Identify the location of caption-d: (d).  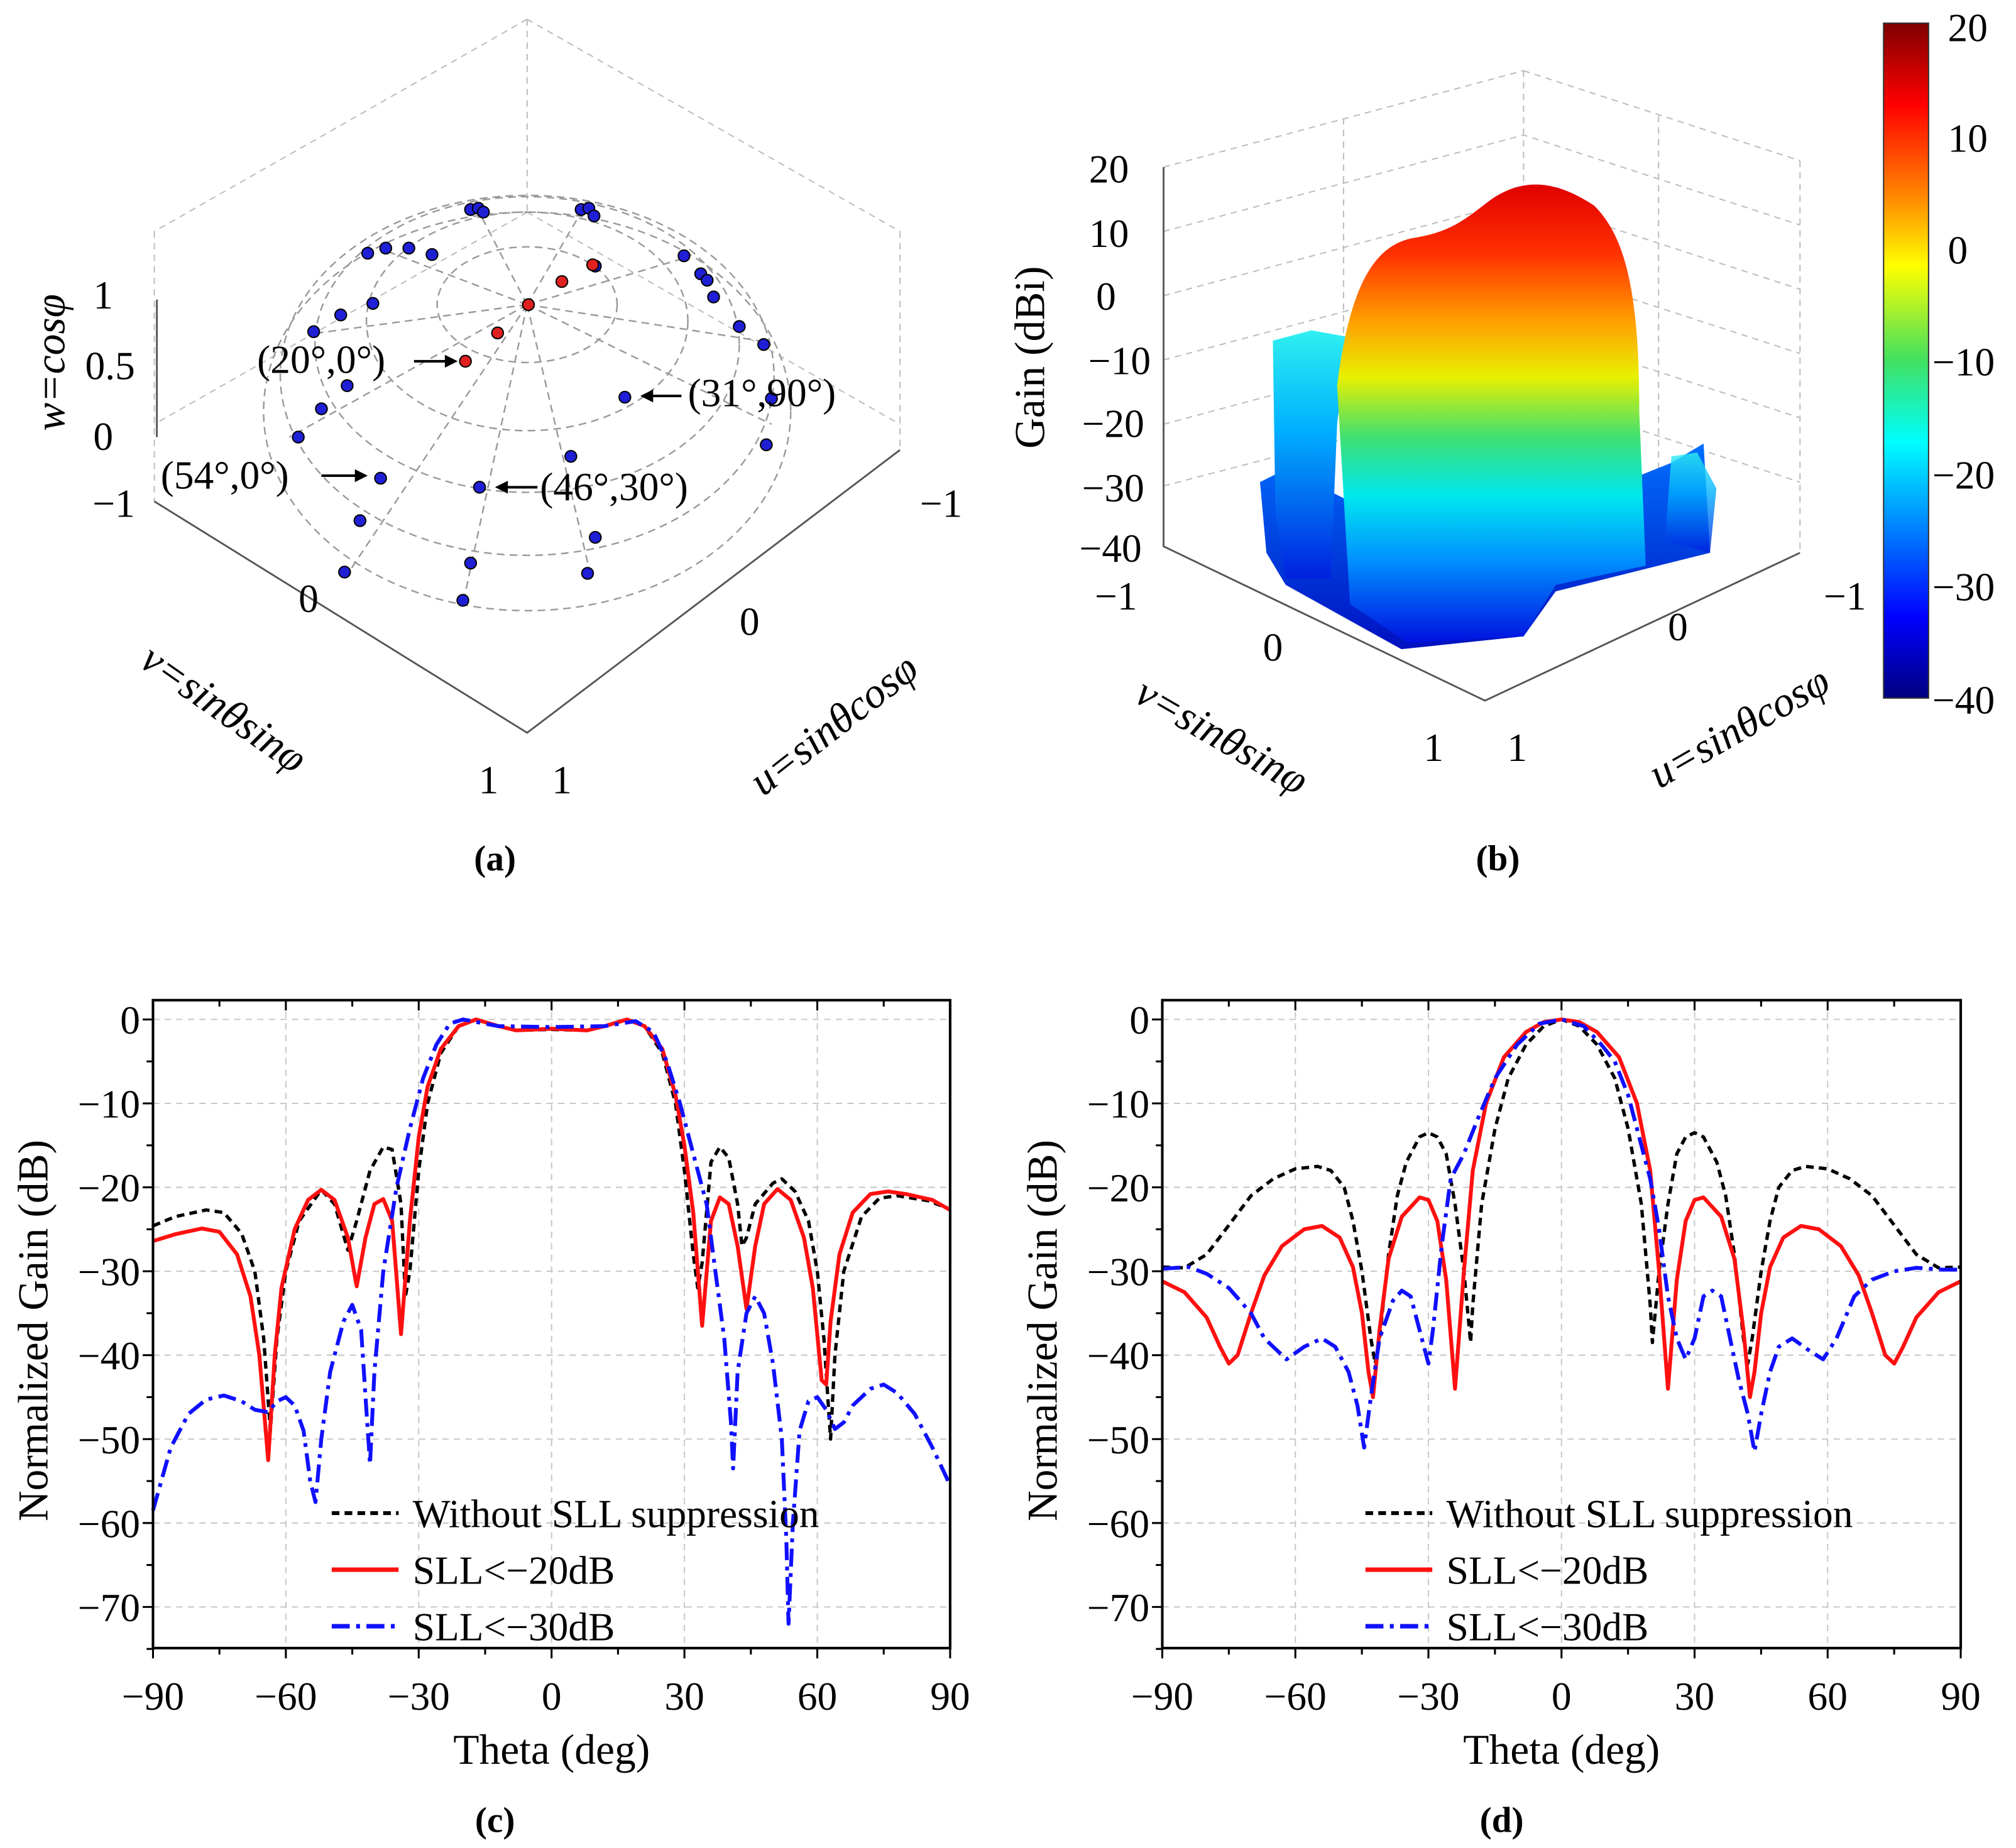
(1502, 1820).